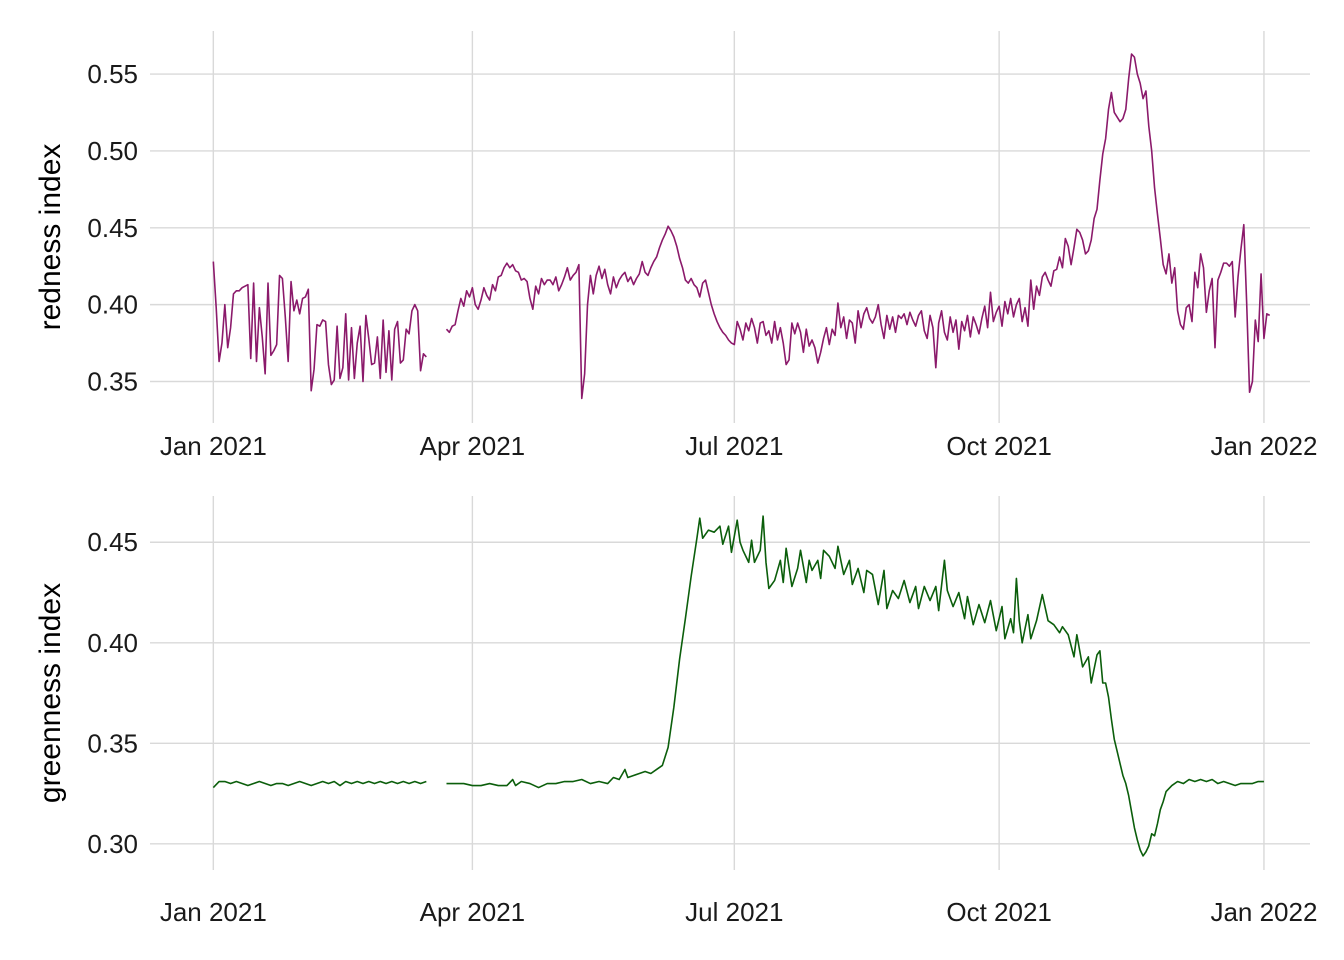 Image resolution: width=1344 pixels, height=960 pixels. What do you see at coordinates (999, 446) in the screenshot?
I see `redness-x-tick-label: Oct 2021` at bounding box center [999, 446].